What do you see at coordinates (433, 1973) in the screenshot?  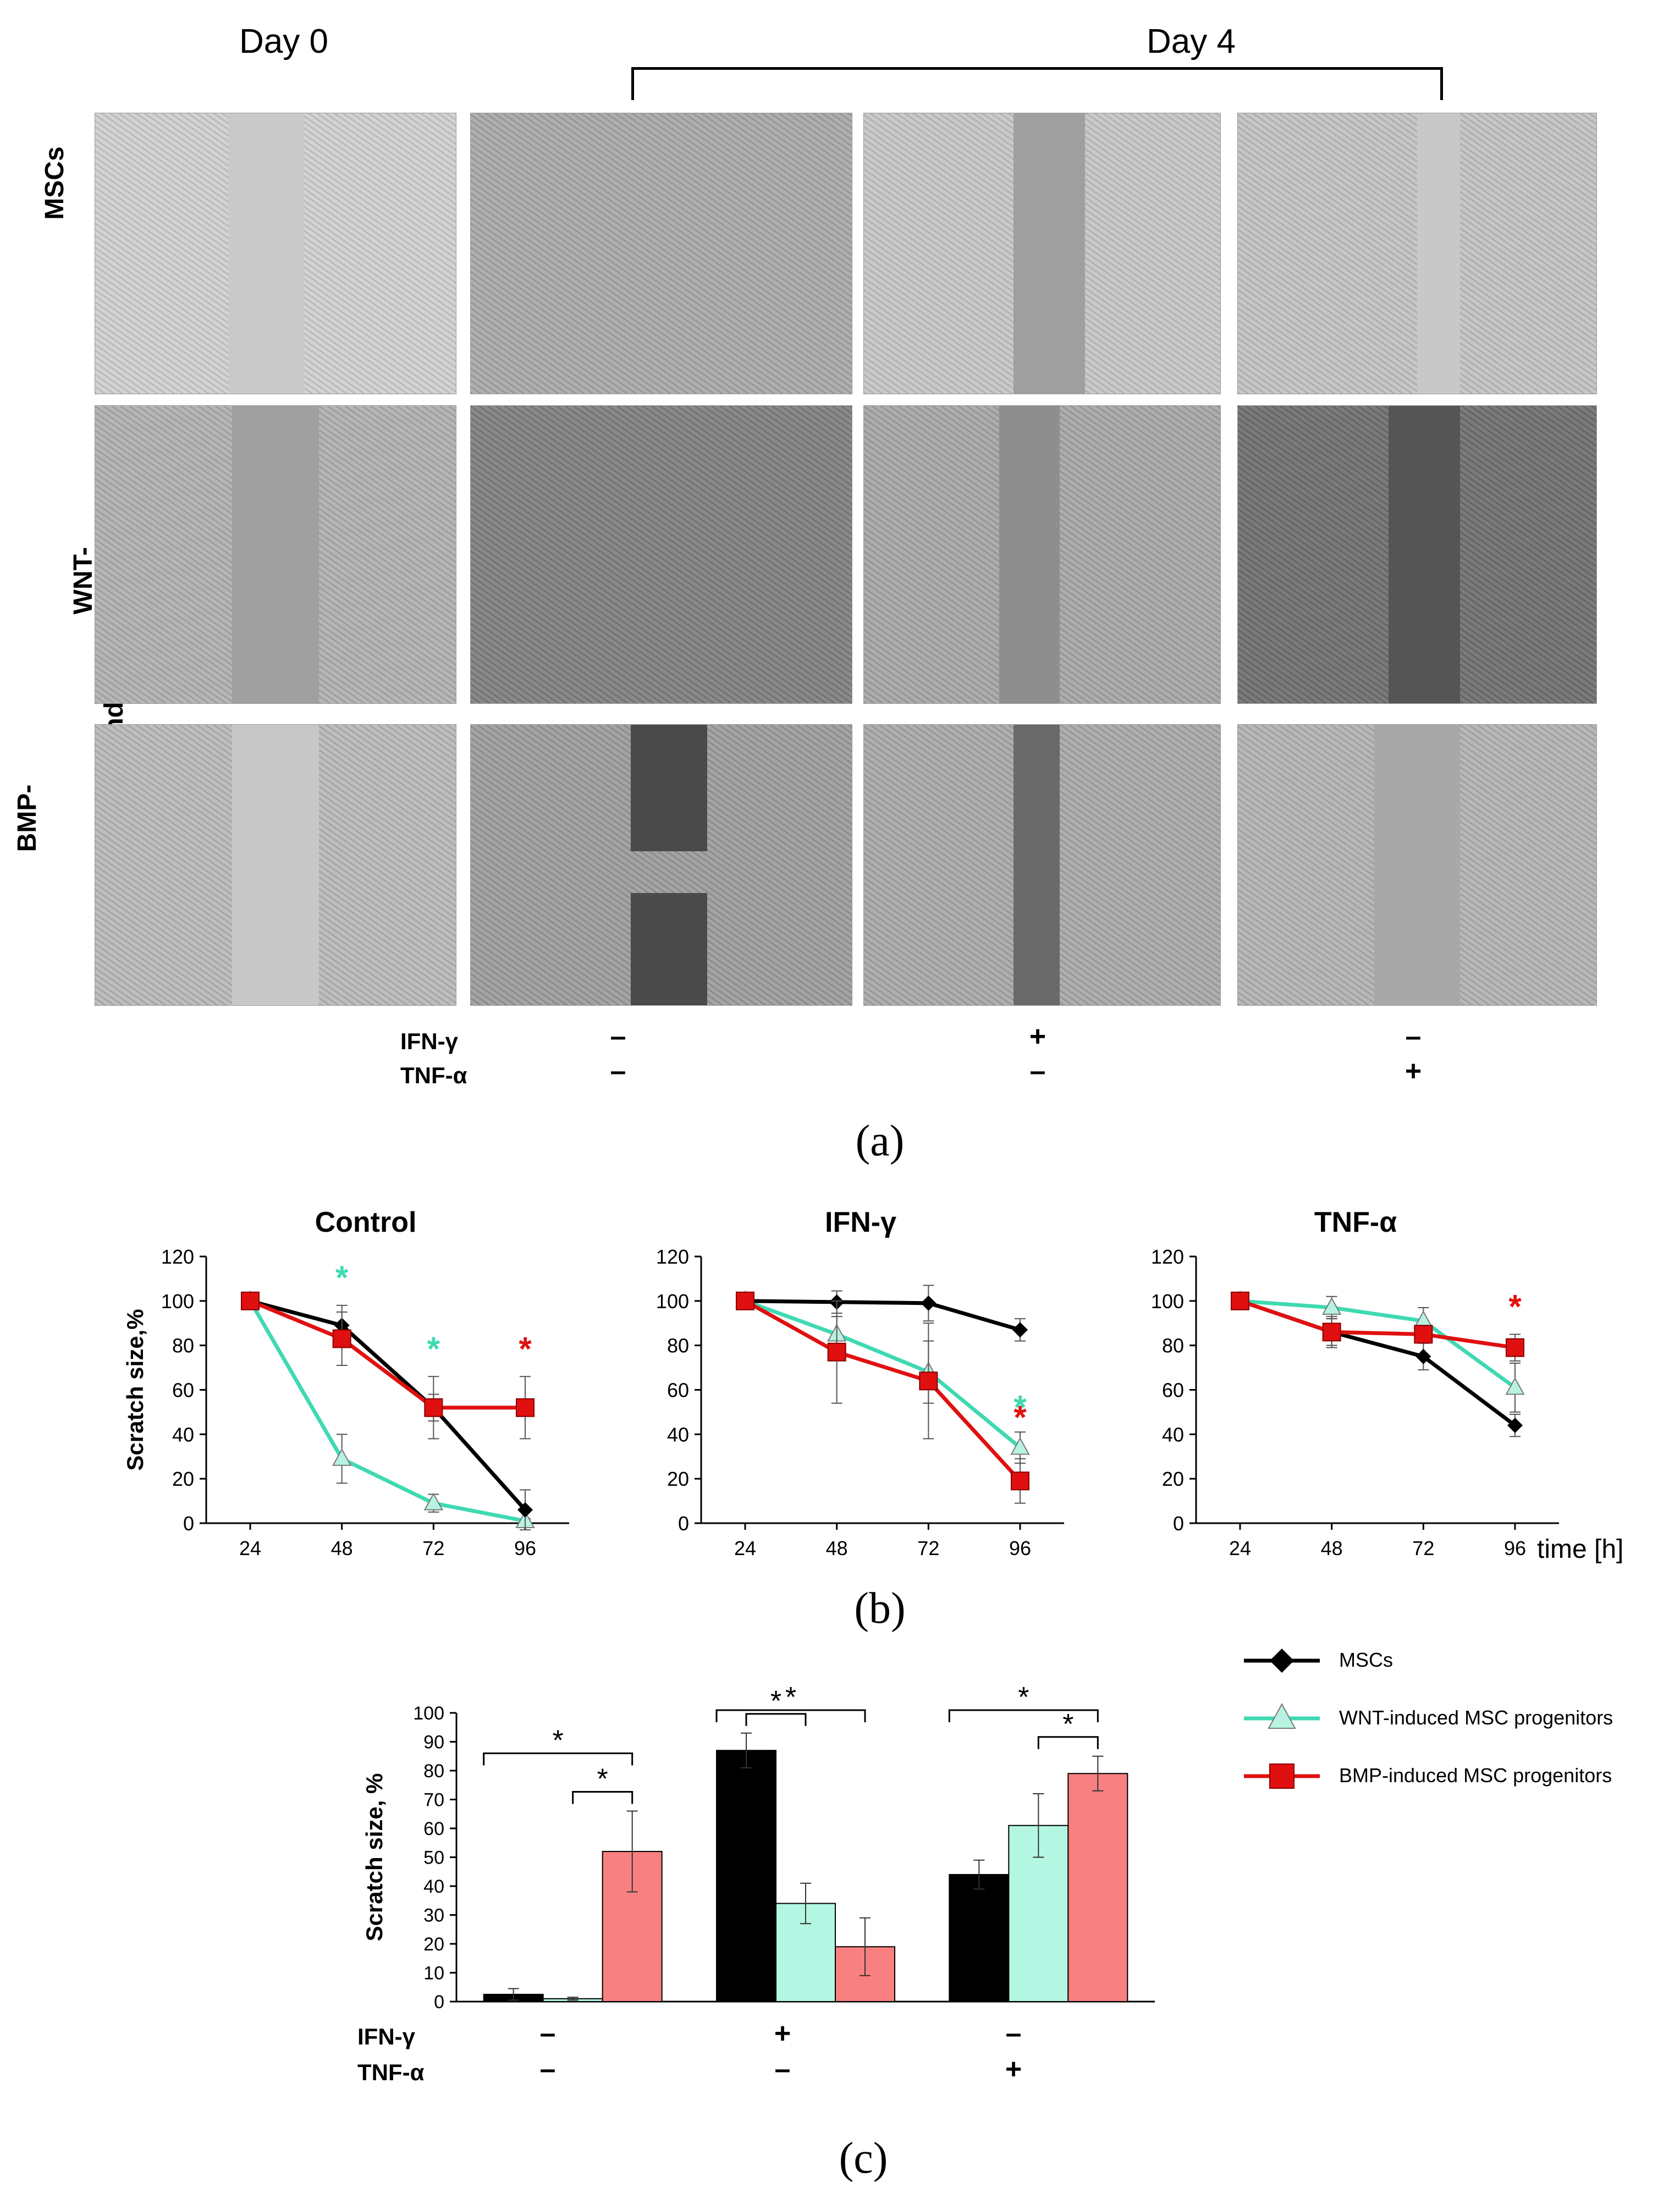 I see `y-tick-label: 10` at bounding box center [433, 1973].